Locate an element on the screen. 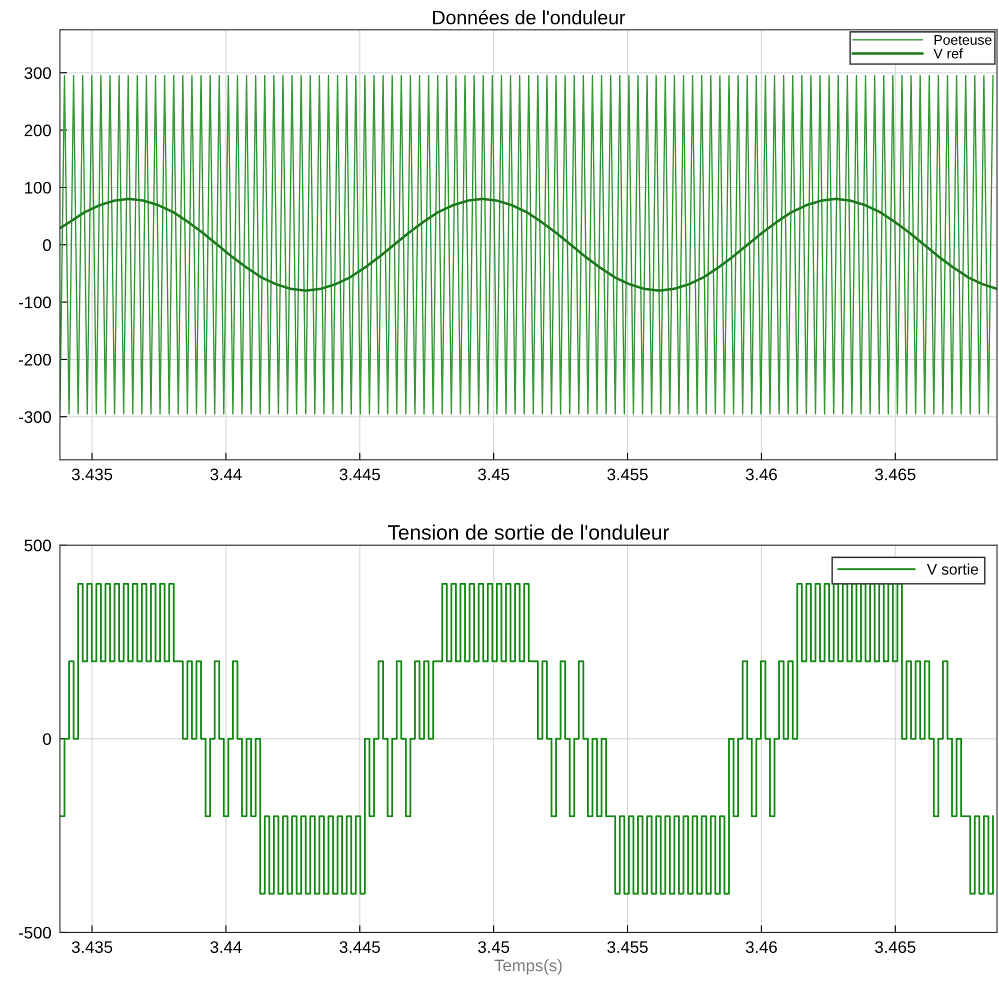 This screenshot has width=999, height=993. y-tick-label: 300 is located at coordinates (37, 73).